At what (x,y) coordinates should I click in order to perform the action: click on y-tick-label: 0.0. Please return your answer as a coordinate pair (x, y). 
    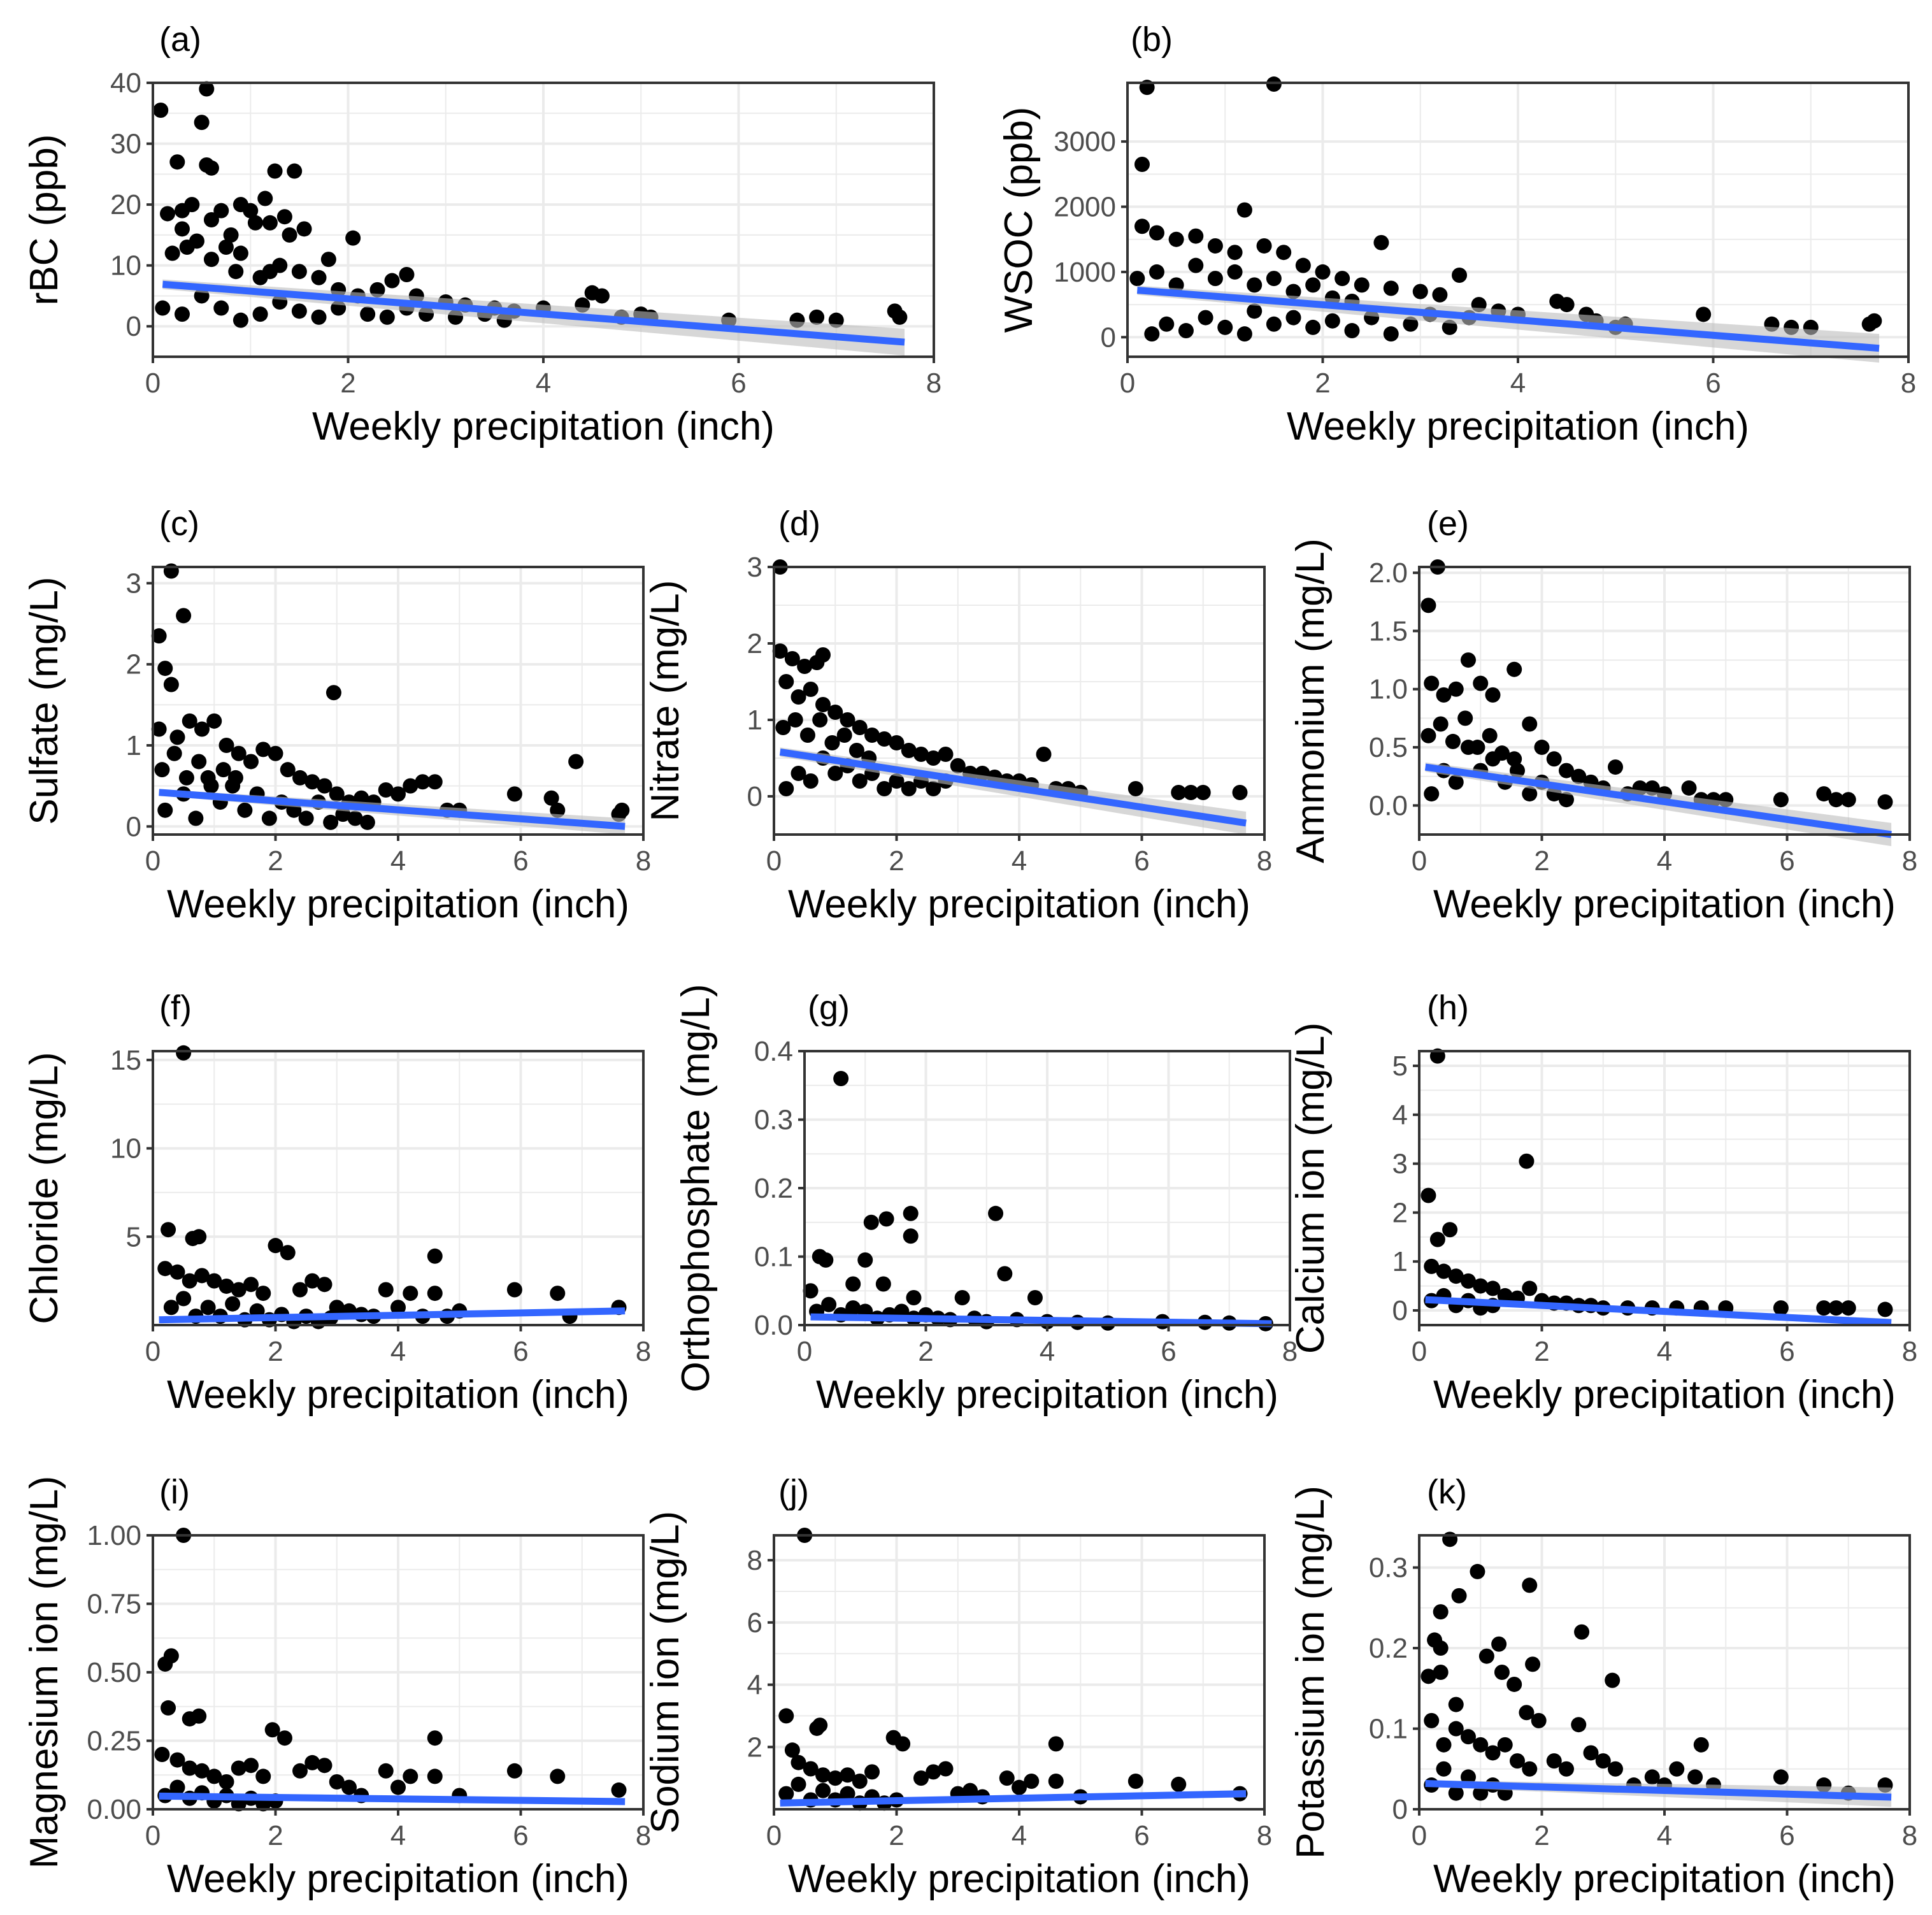
    Looking at the image, I should click on (773, 1325).